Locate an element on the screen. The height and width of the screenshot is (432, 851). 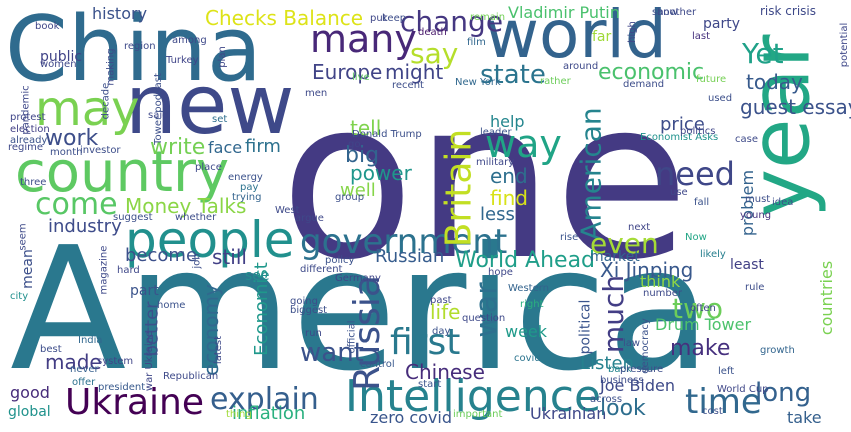
word-87: take is located at coordinates (804, 417).